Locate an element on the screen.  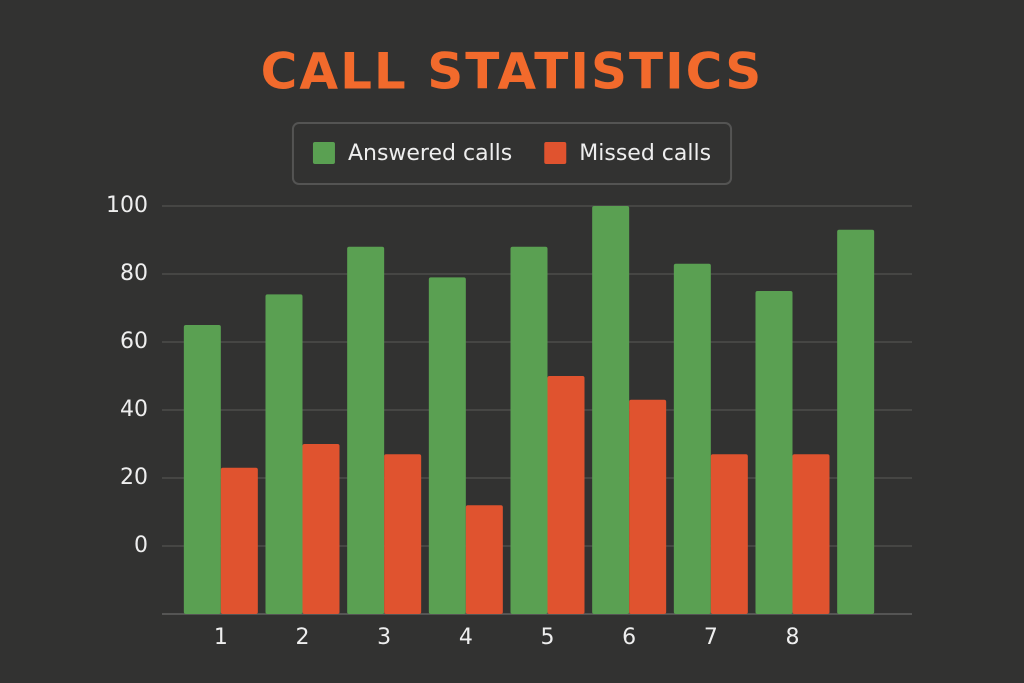
x-tick-label: 7 is located at coordinates (711, 637).